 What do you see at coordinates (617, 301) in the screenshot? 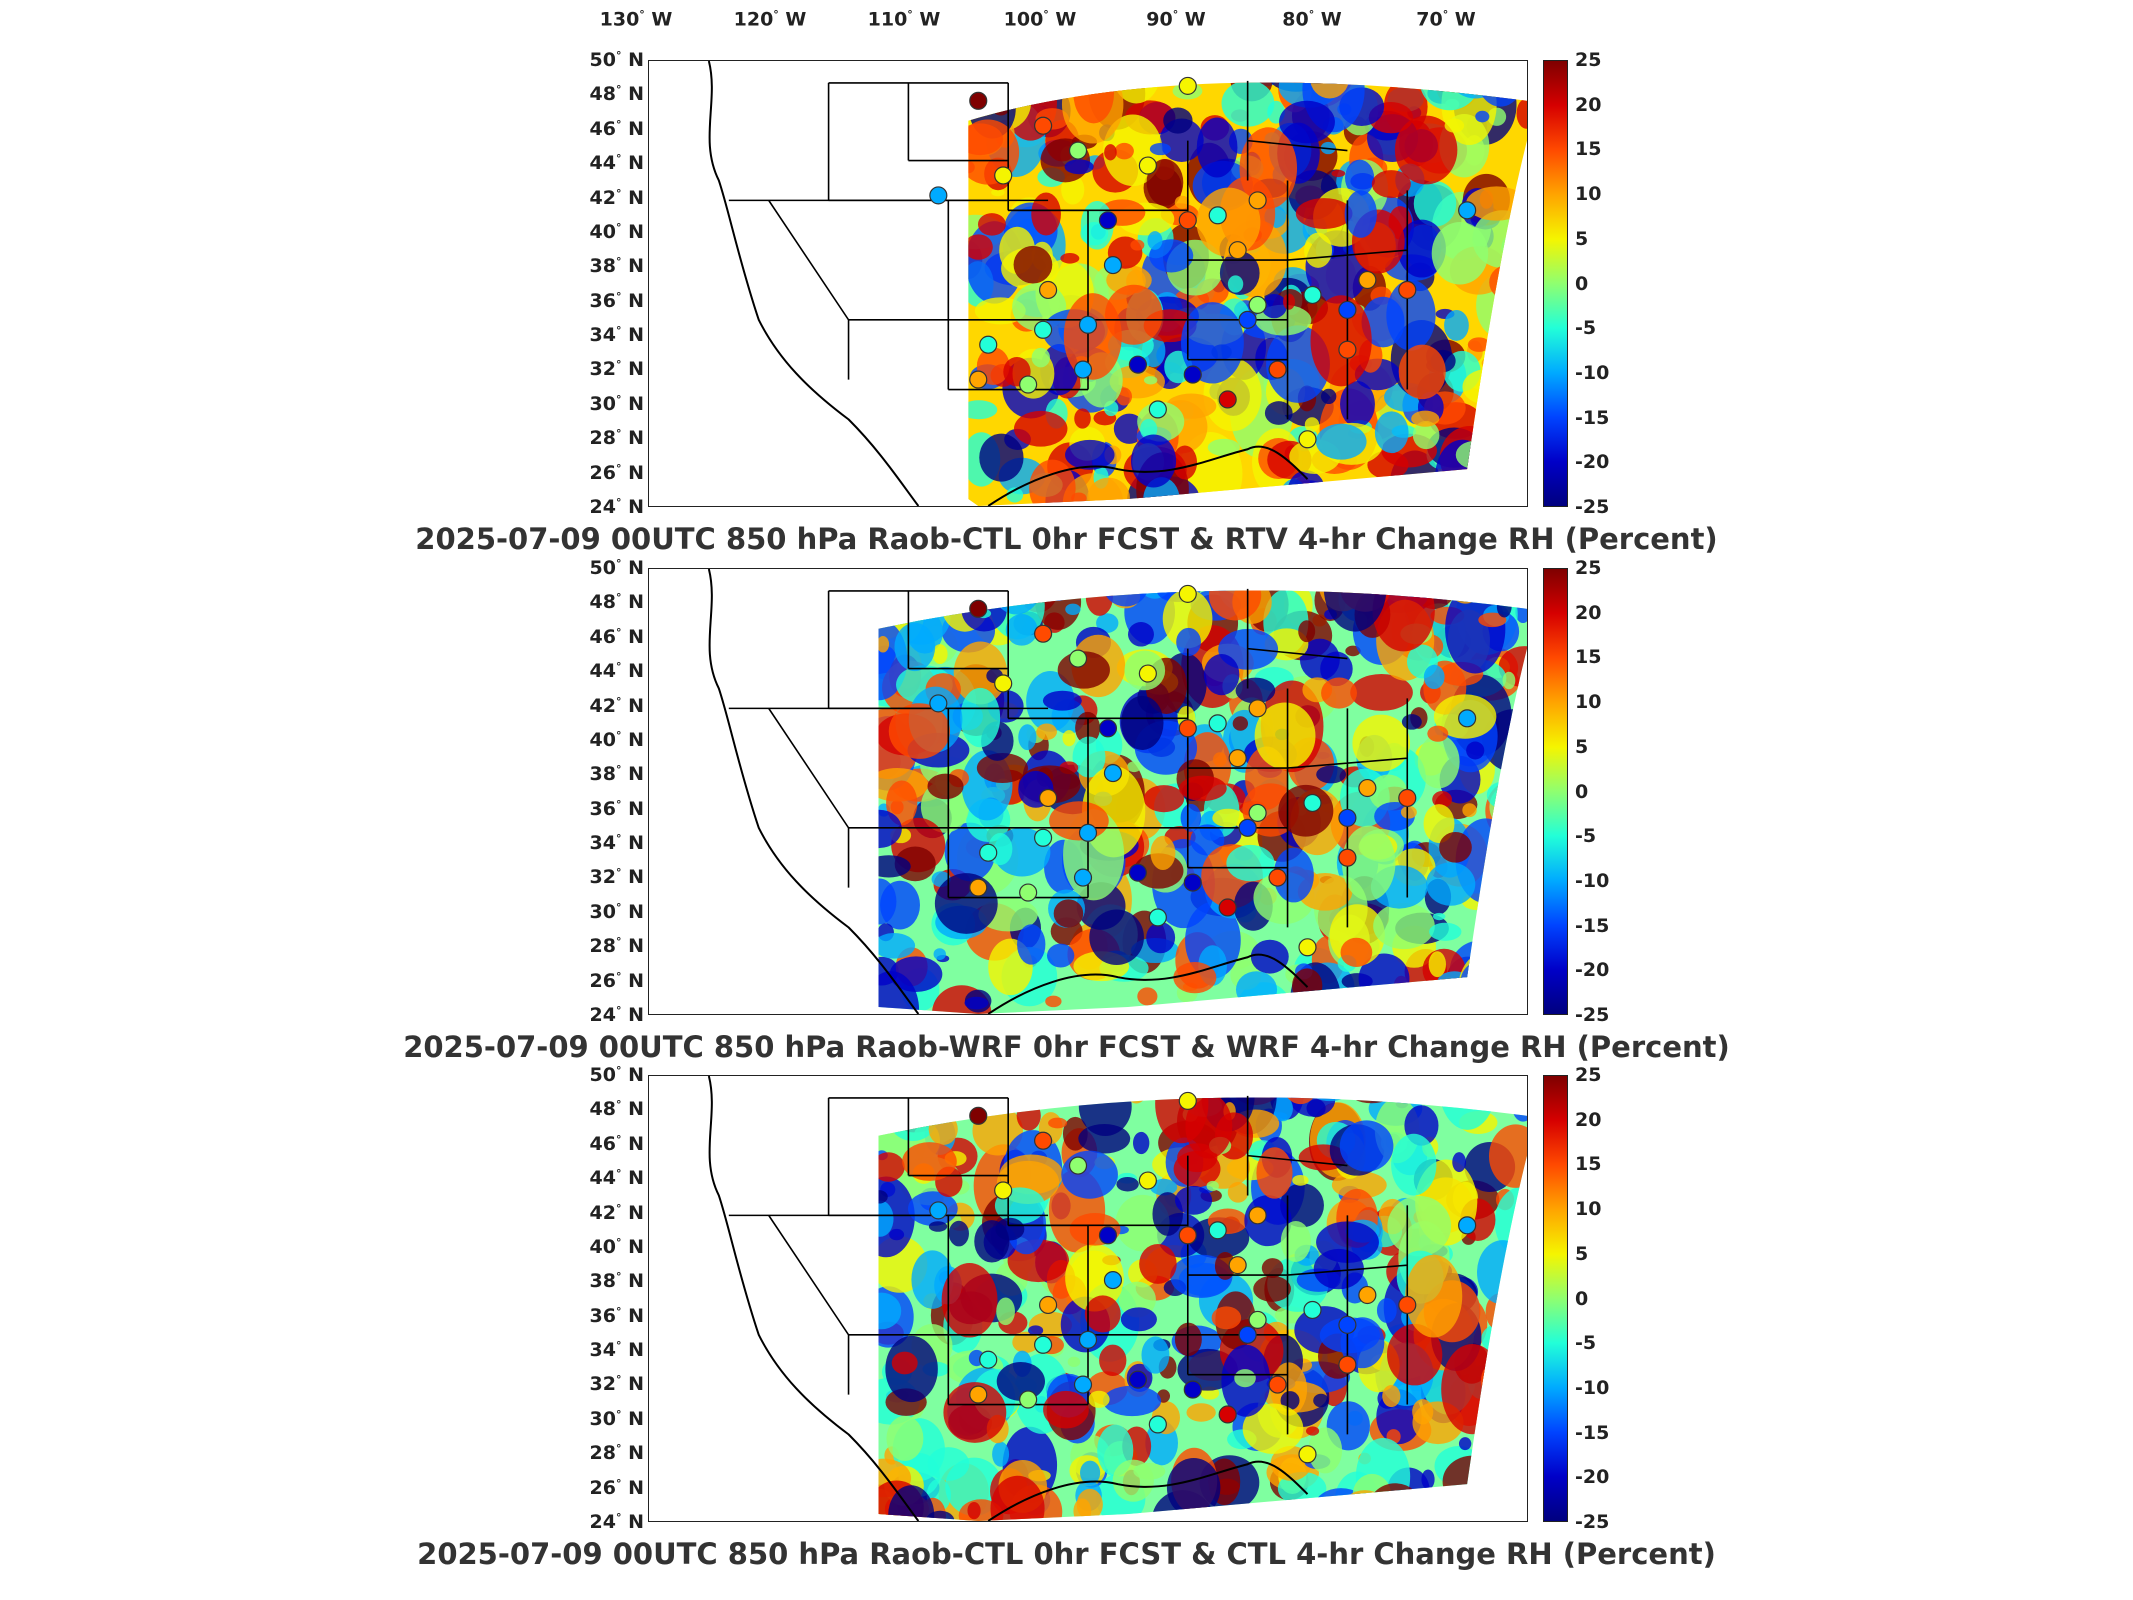
I see `latitude-label: 36° N` at bounding box center [617, 301].